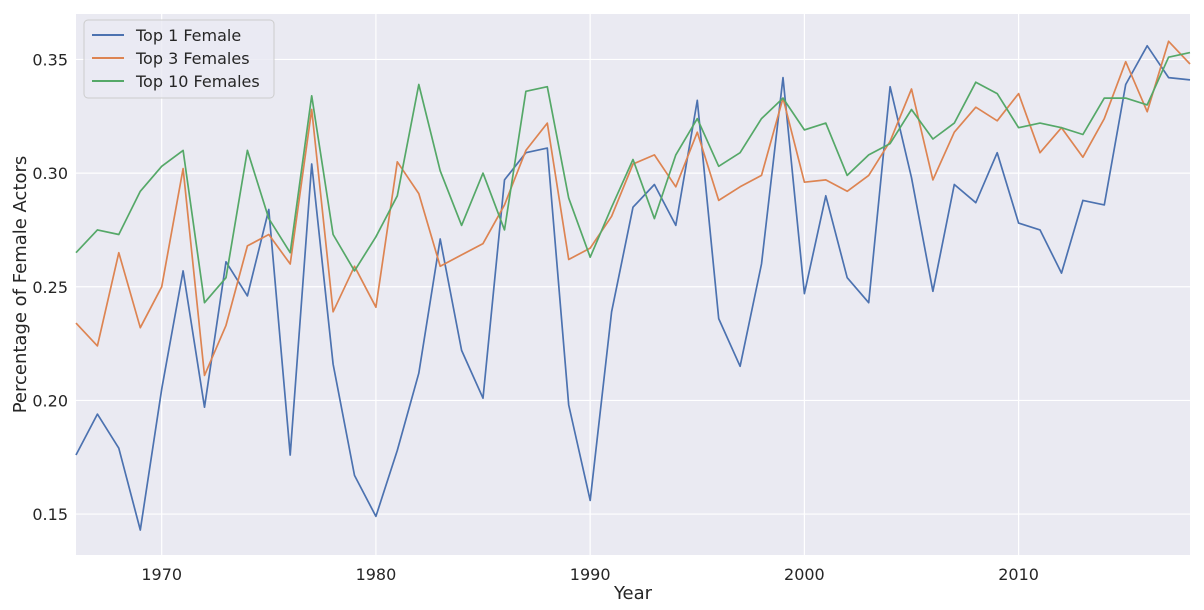 This screenshot has height=610, width=1204. I want to click on x-tick-label: 1990, so click(590, 574).